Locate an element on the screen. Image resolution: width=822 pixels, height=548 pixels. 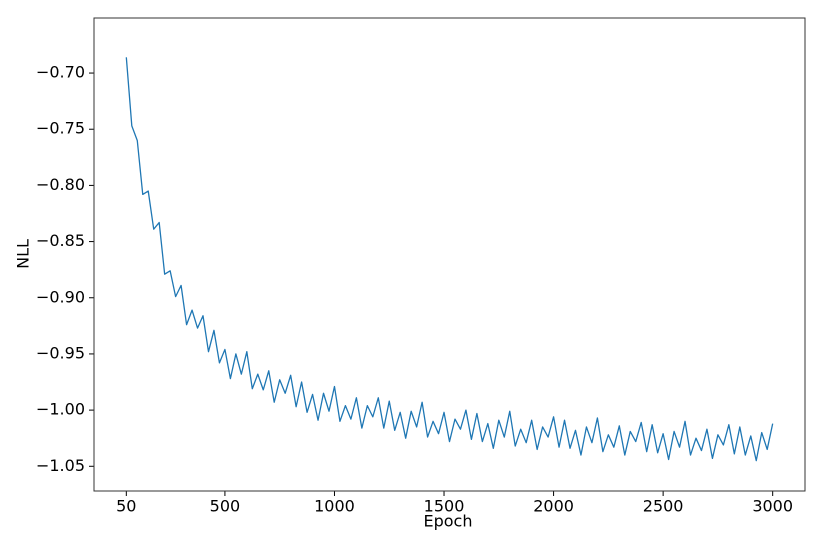
x-tick-label: 1000 is located at coordinates (334, 506).